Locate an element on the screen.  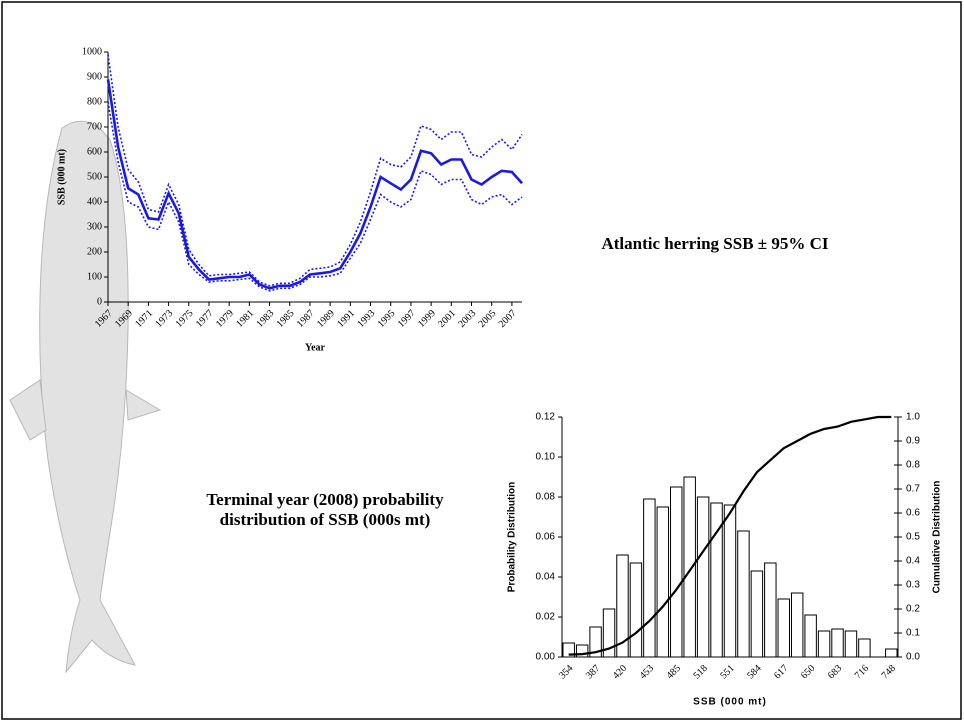
x-tick-label: 1997 is located at coordinates (407, 319).